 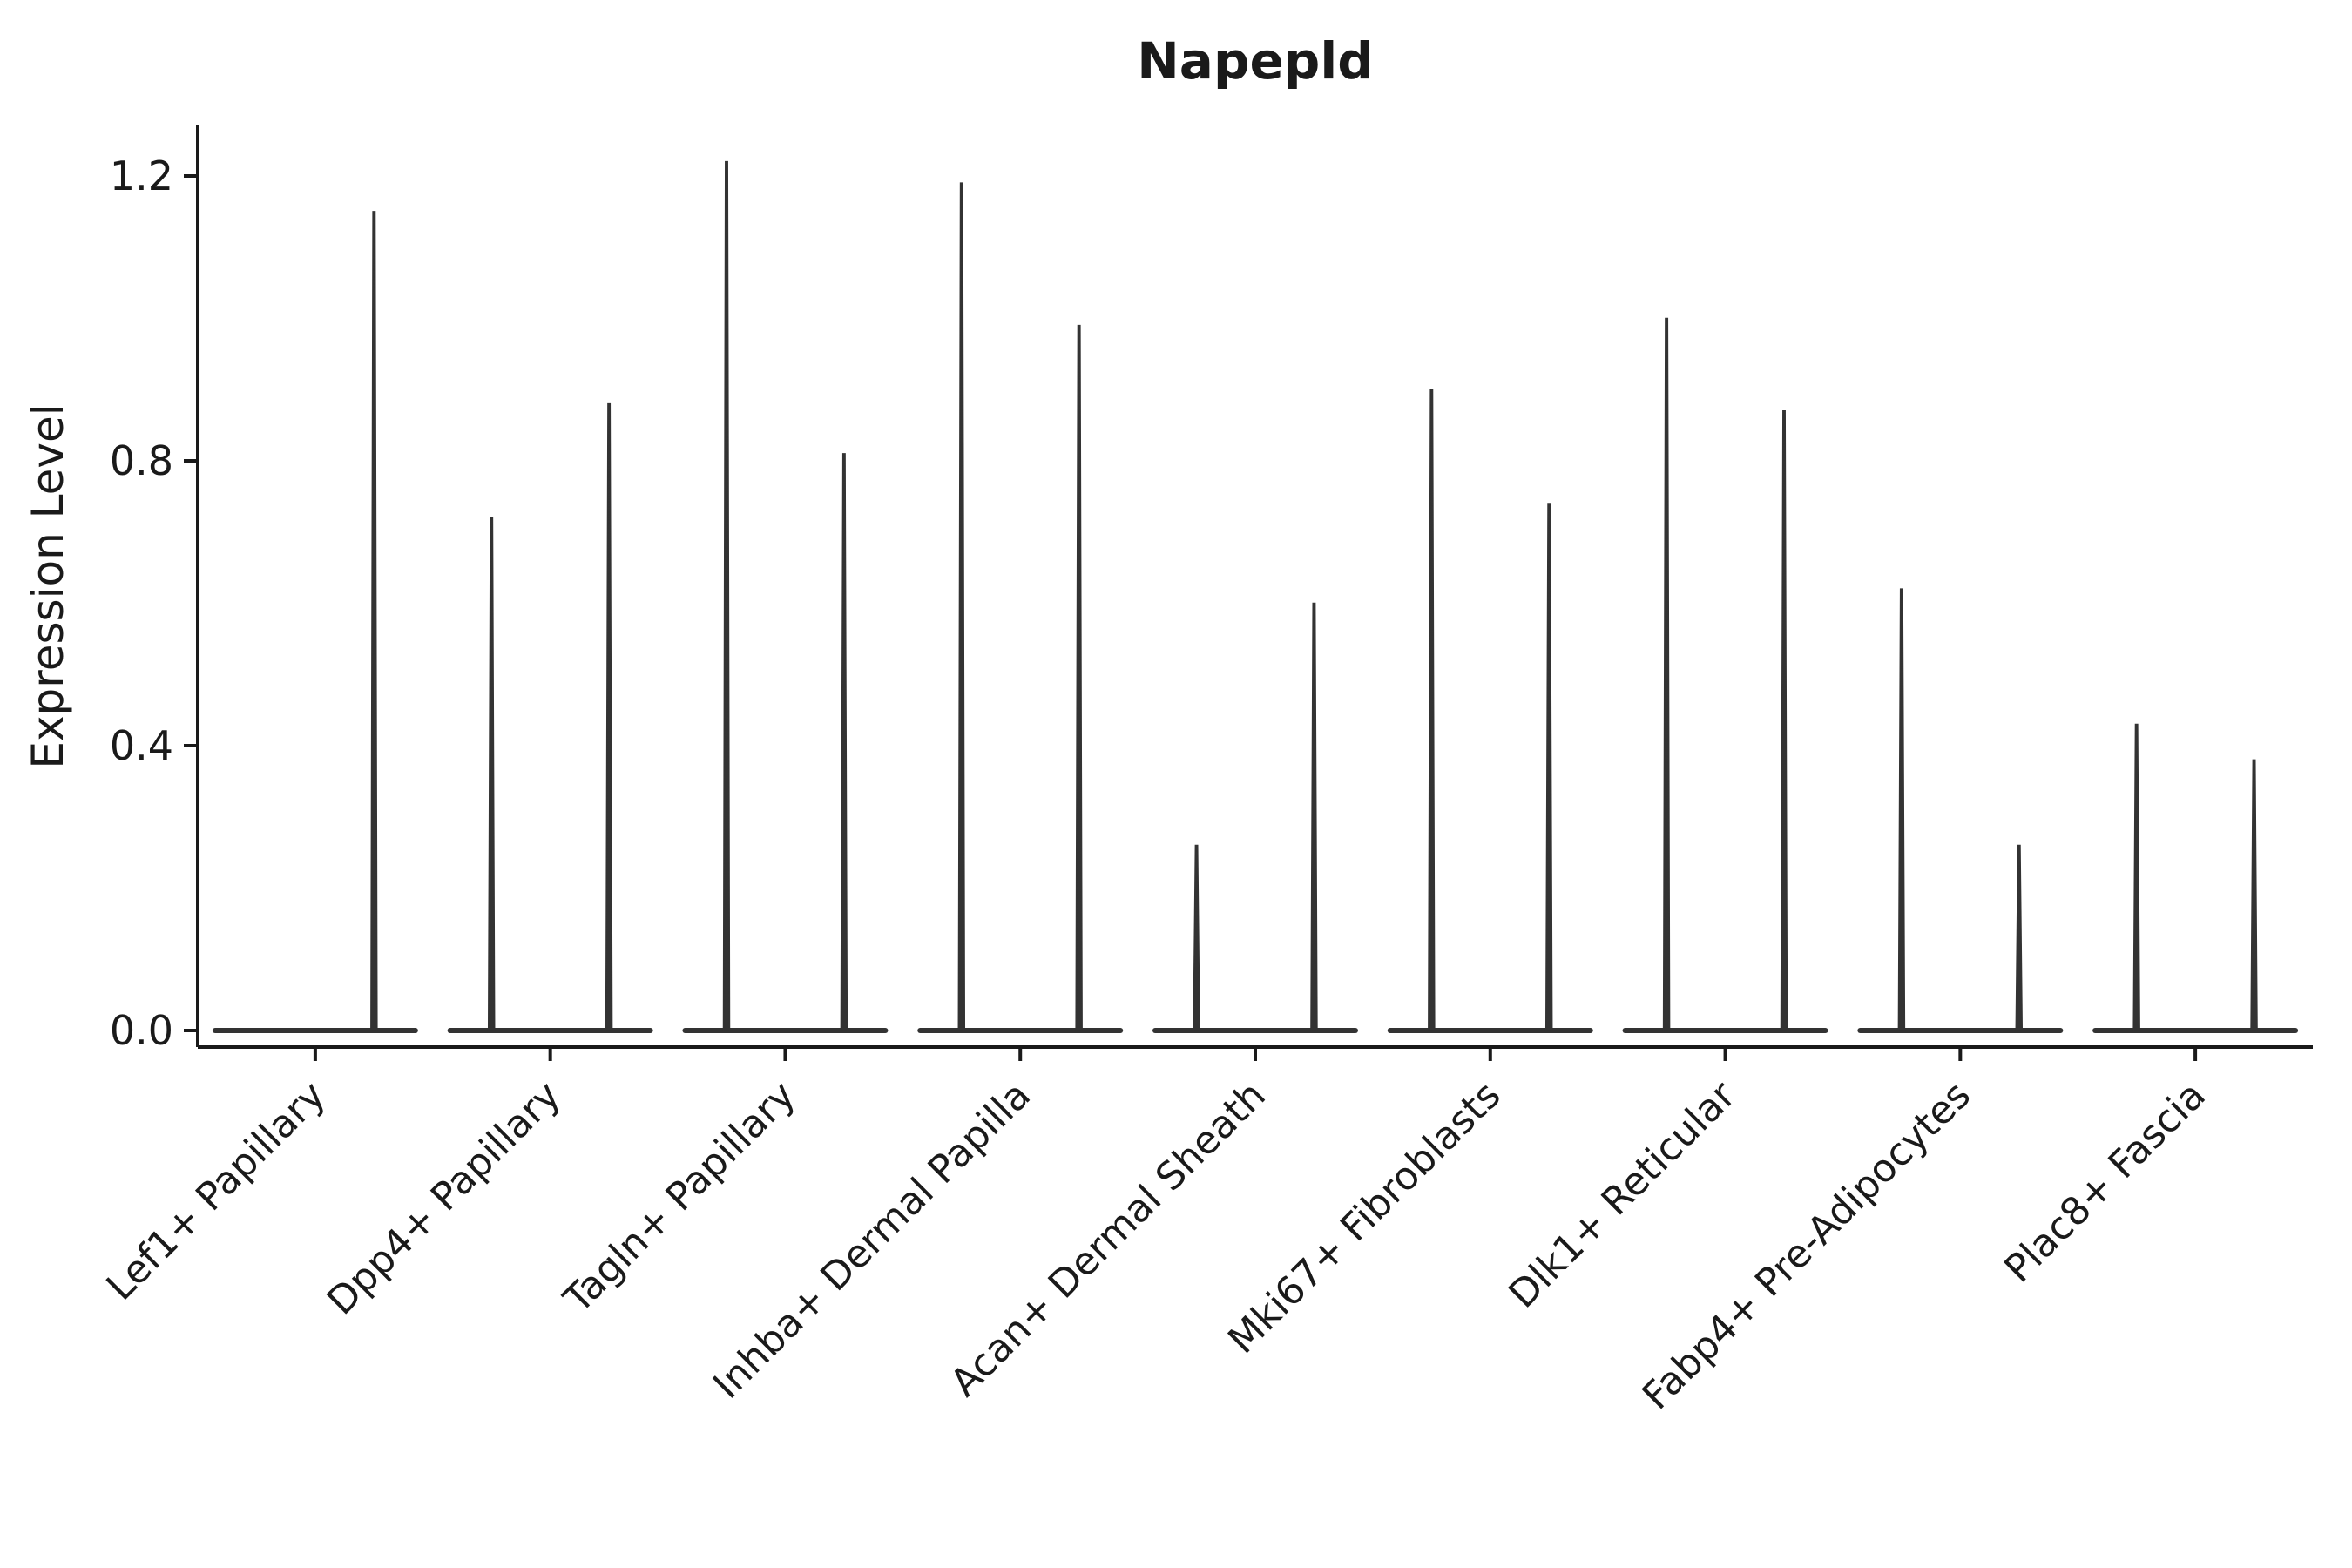 What do you see at coordinates (48, 585) in the screenshot?
I see `y-axis-label: Expression Level` at bounding box center [48, 585].